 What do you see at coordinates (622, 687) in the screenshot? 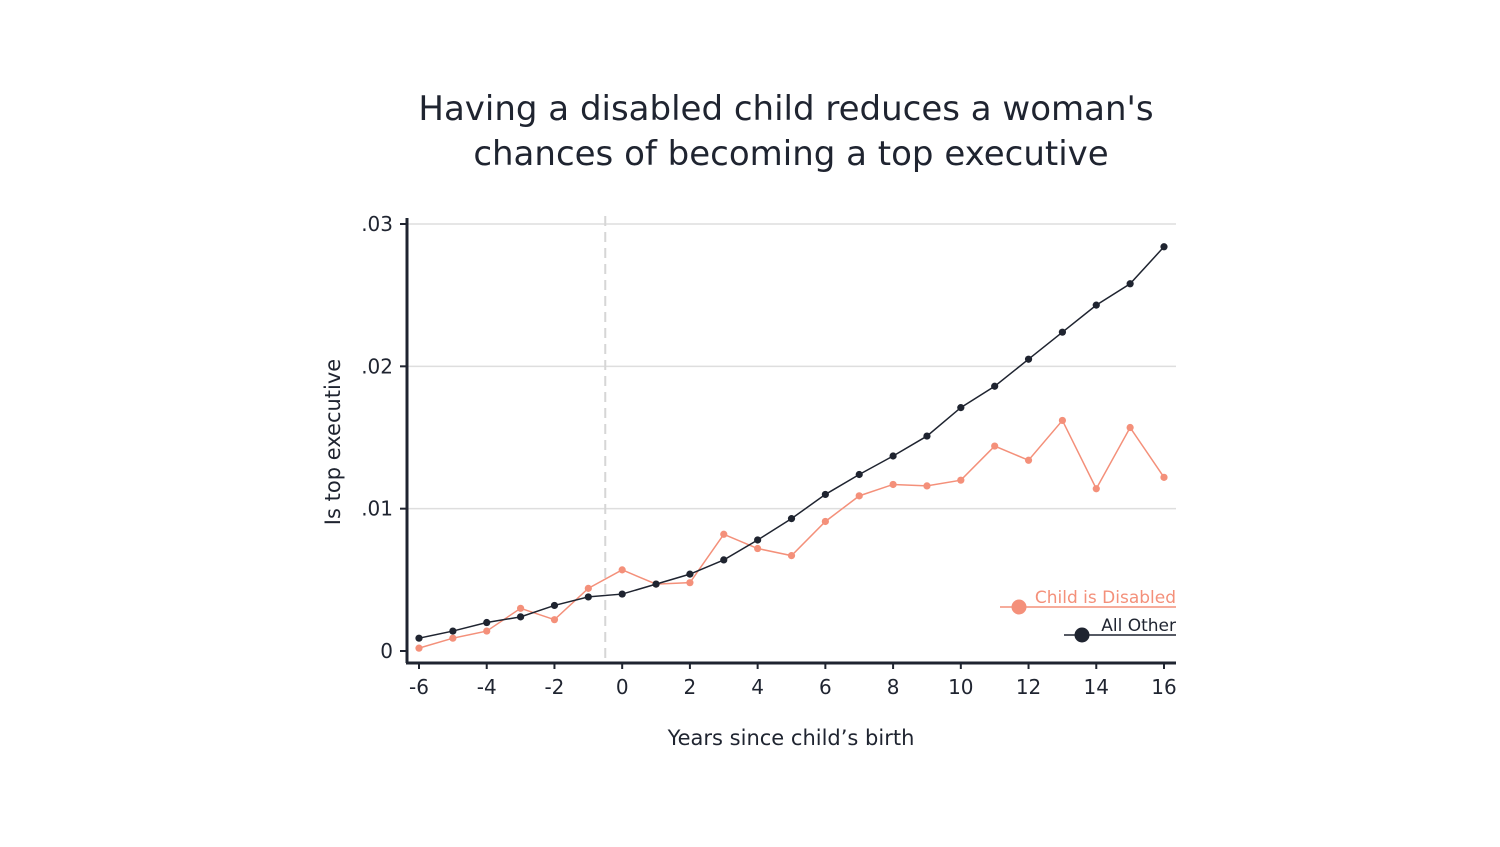
I see `x-tick-label: 0` at bounding box center [622, 687].